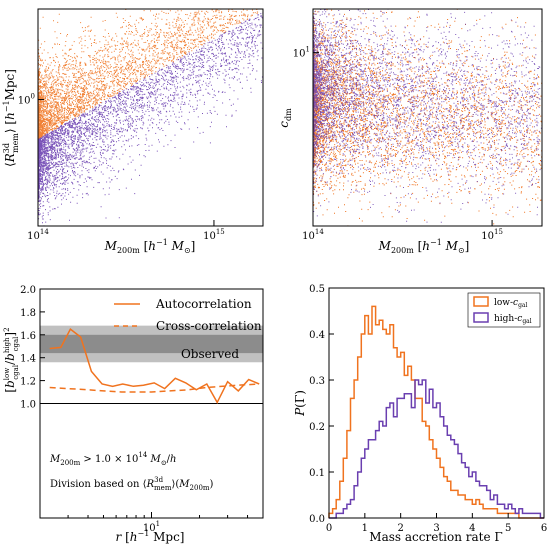 This screenshot has height=546, width=556. Describe the element at coordinates (28, 290) in the screenshot. I see `y-tick-label: 2.0` at that location.